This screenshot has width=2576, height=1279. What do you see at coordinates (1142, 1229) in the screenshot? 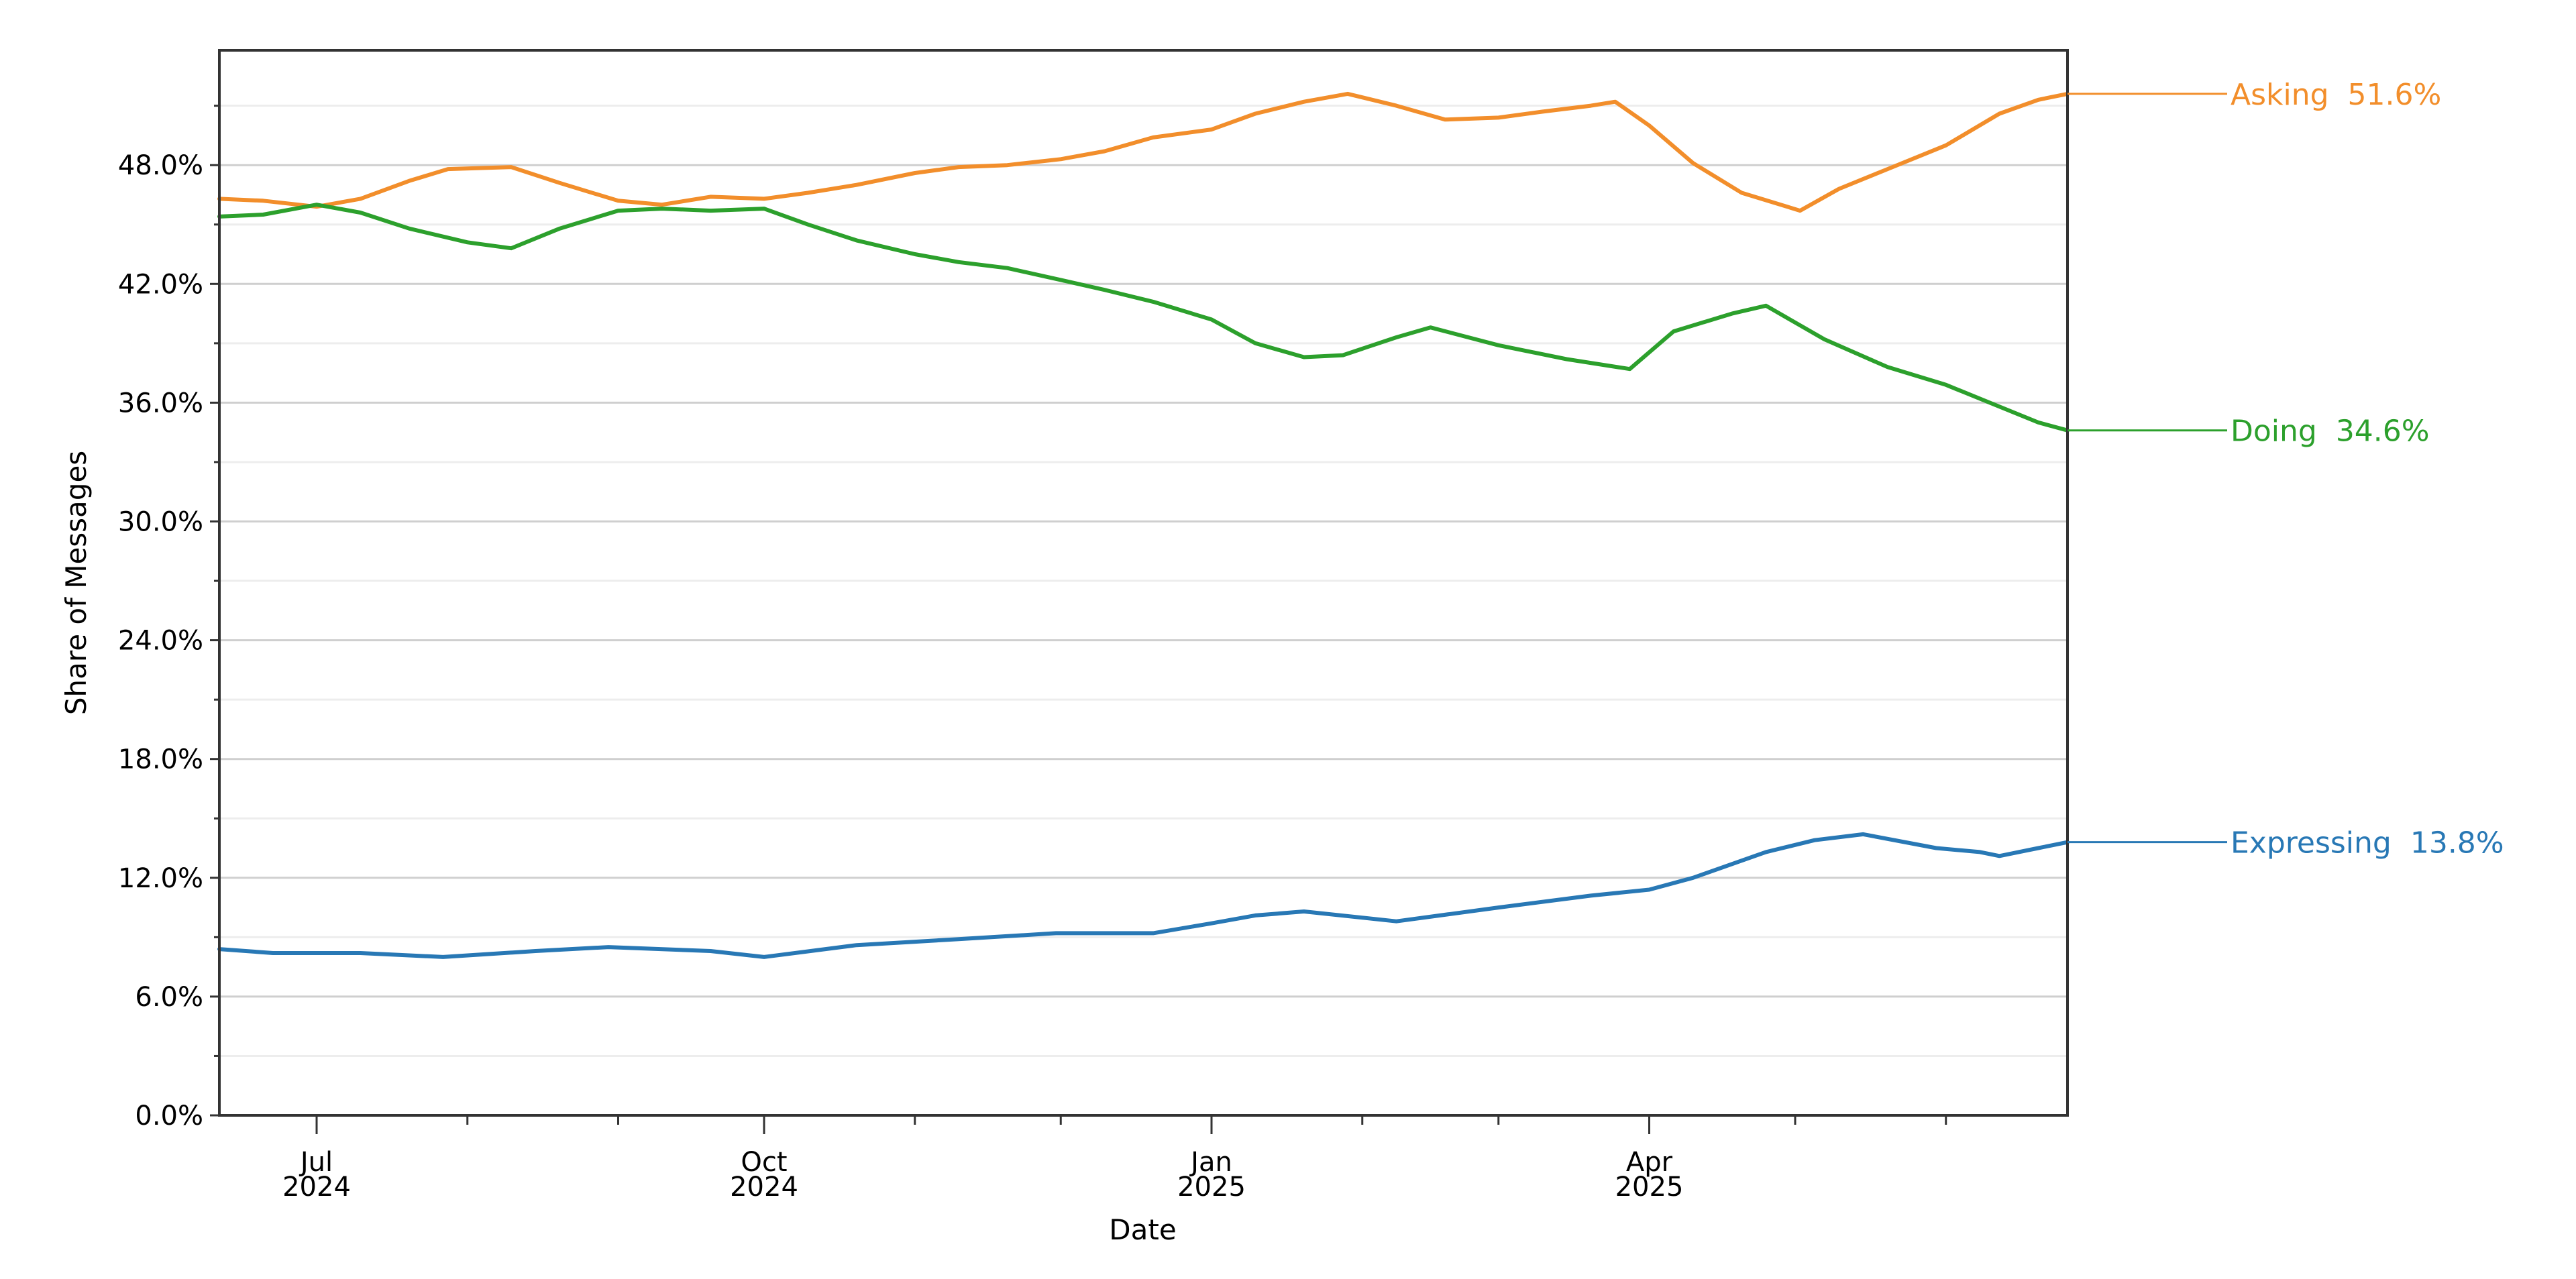
I see `x-axis-title: Date` at bounding box center [1142, 1229].